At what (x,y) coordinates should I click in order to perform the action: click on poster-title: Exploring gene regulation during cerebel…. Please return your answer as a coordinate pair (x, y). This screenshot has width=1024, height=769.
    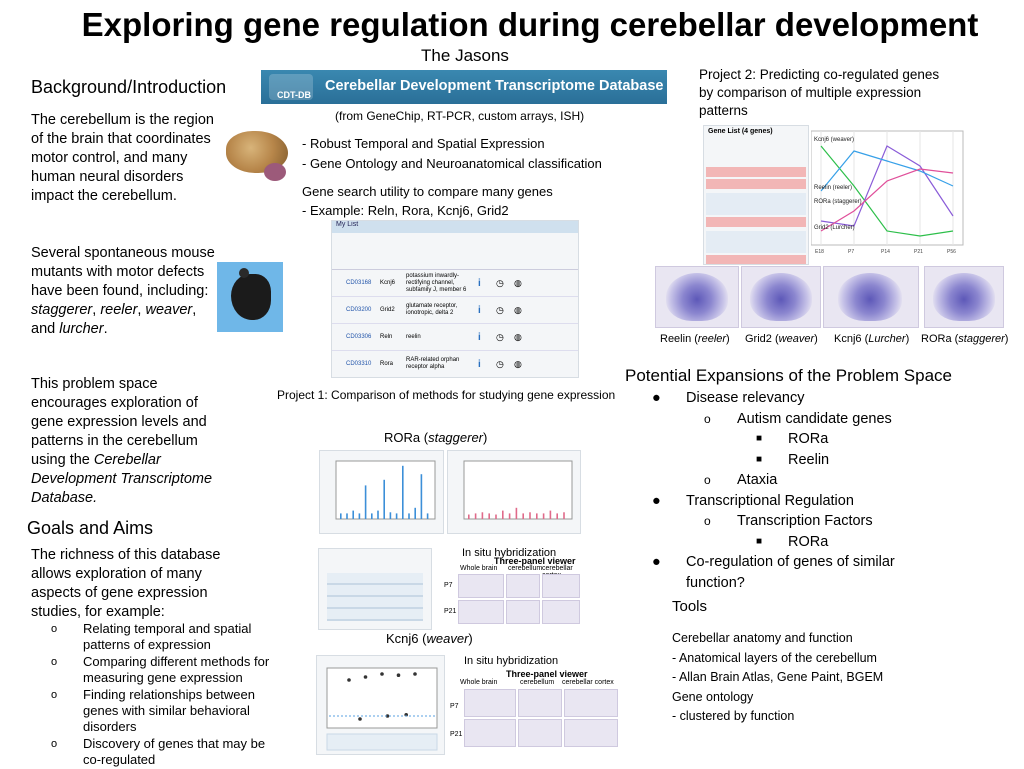
    Looking at the image, I should click on (530, 24).